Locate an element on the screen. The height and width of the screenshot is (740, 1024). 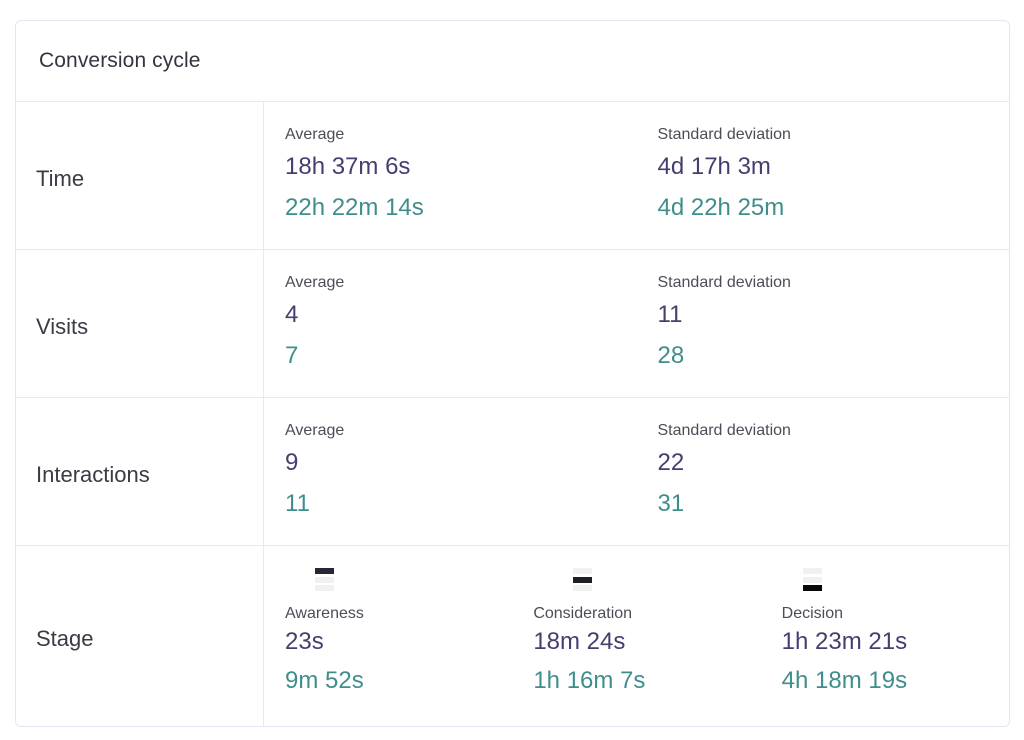
metric-primary-value: 18h 37m 6s is located at coordinates (348, 166).